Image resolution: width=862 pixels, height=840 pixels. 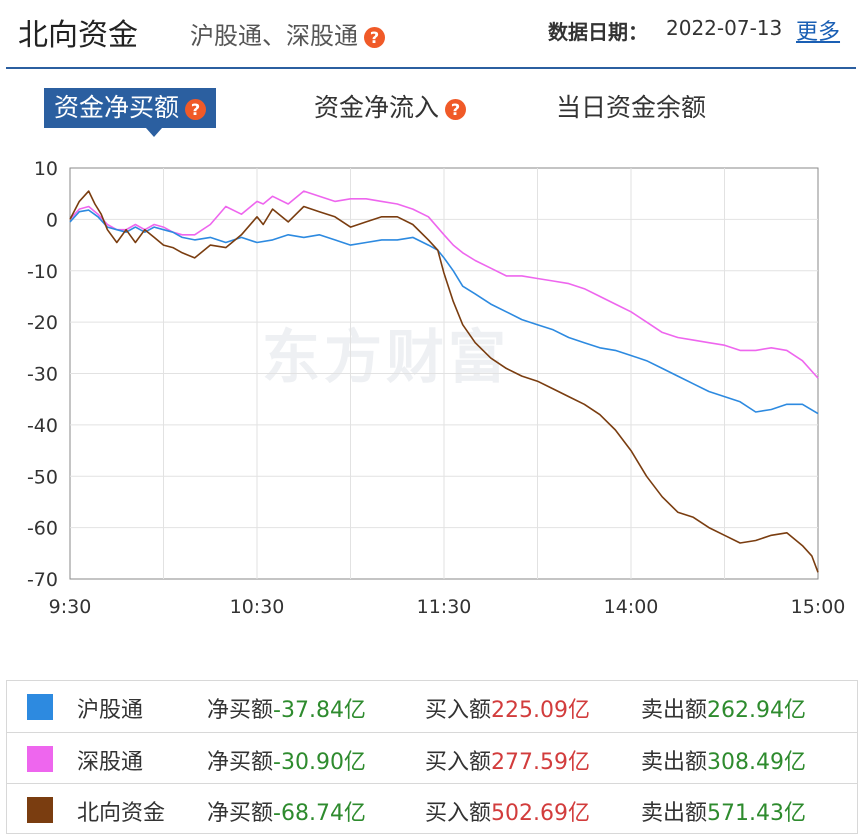 What do you see at coordinates (818, 32) in the screenshot?
I see `more-link: 更多` at bounding box center [818, 32].